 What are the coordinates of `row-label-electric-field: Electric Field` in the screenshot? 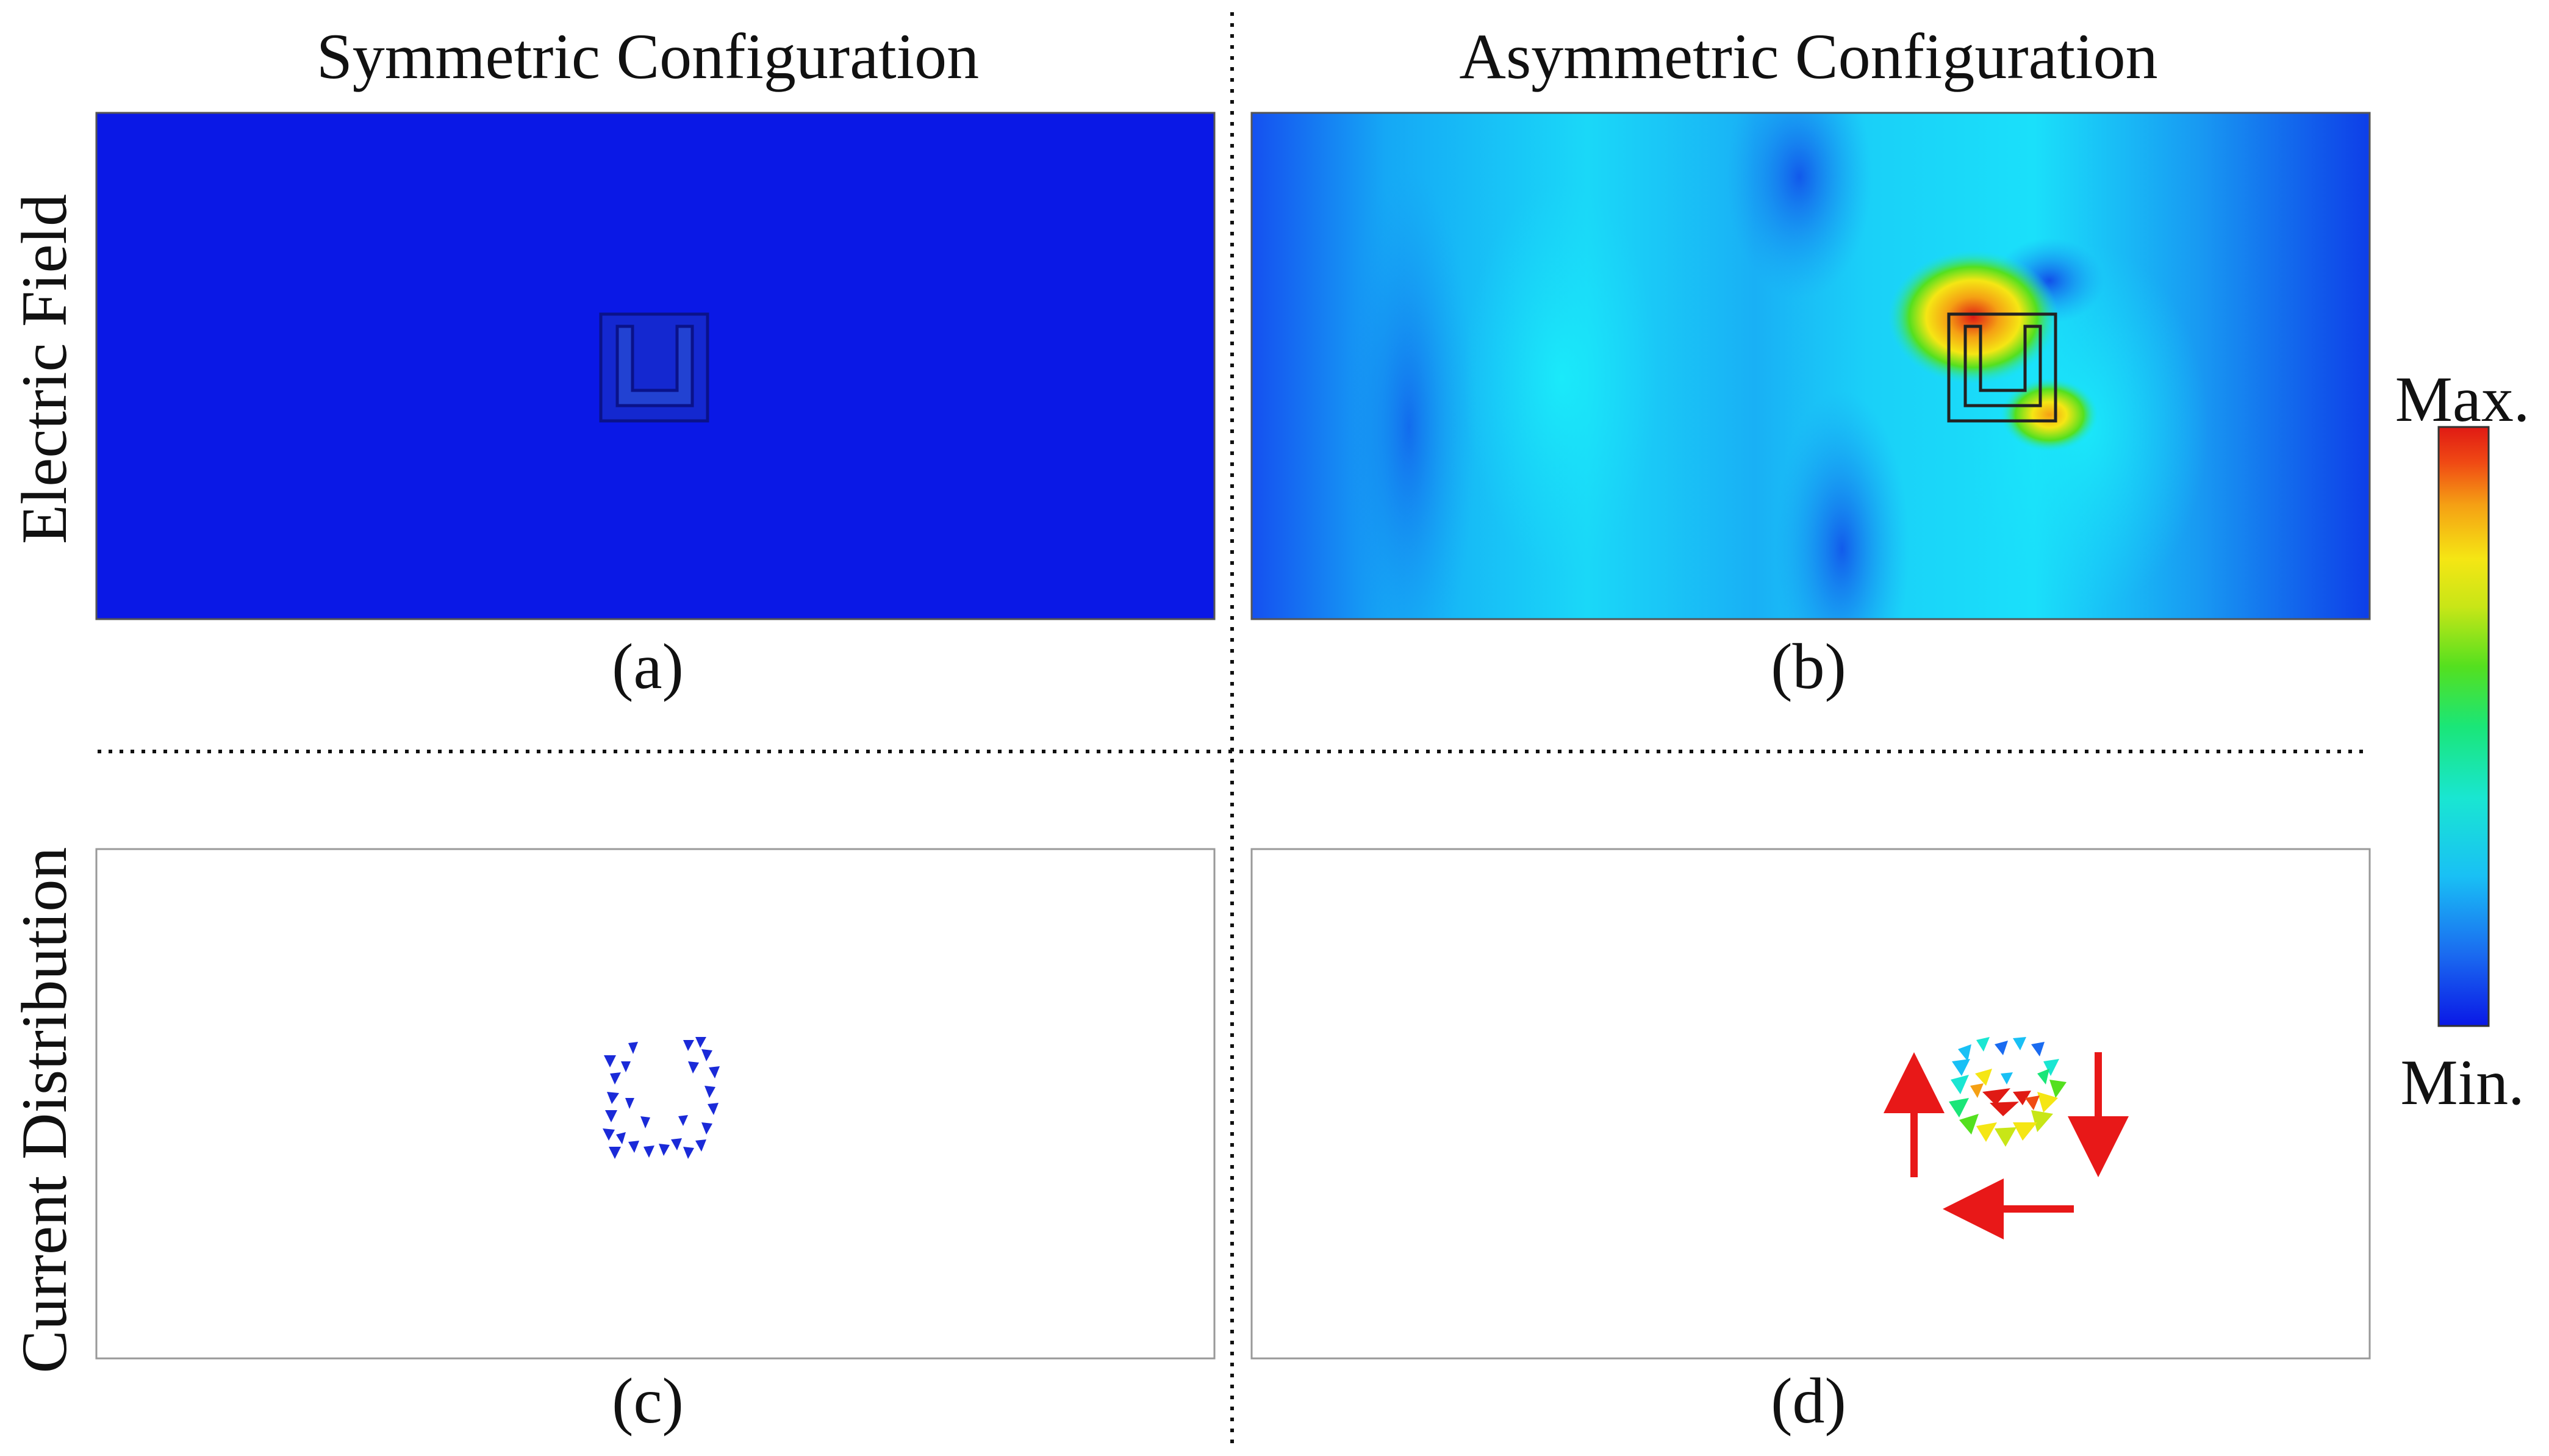 It's located at (44, 369).